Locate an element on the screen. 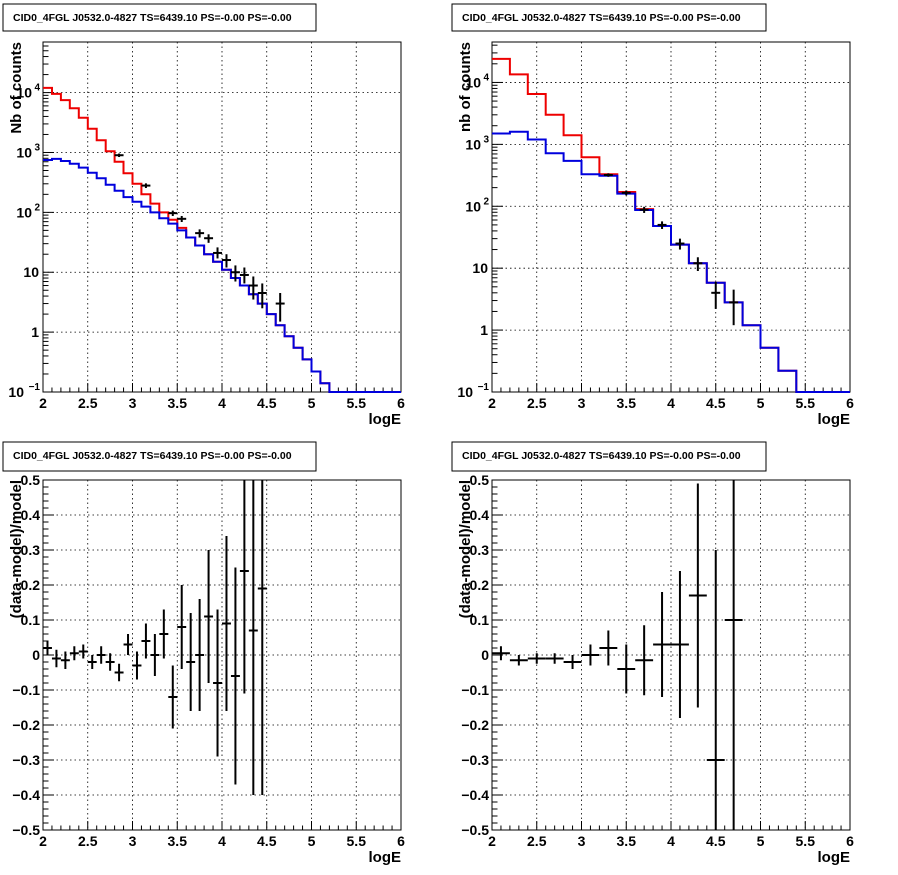  series-line-model-total is located at coordinates (222, 239).